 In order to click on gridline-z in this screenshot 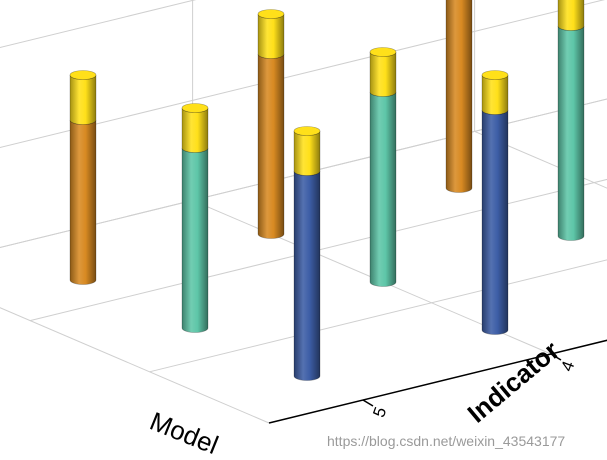, I will do `click(98, 24)`.